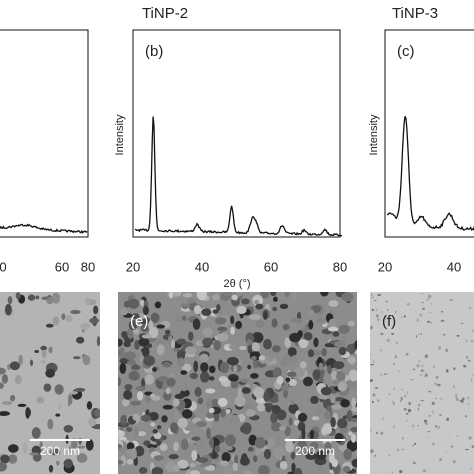 This screenshot has width=474, height=474. What do you see at coordinates (3, 266) in the screenshot?
I see `x-tick-label: 0` at bounding box center [3, 266].